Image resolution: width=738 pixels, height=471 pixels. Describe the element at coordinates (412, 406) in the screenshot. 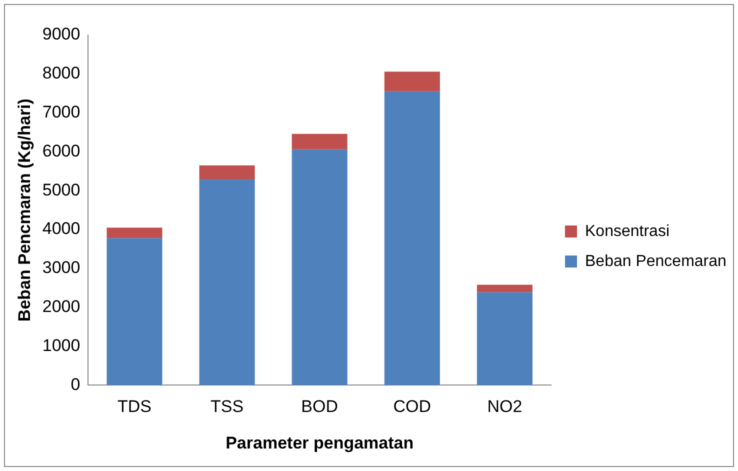

I see `x-tick-label: COD` at that location.